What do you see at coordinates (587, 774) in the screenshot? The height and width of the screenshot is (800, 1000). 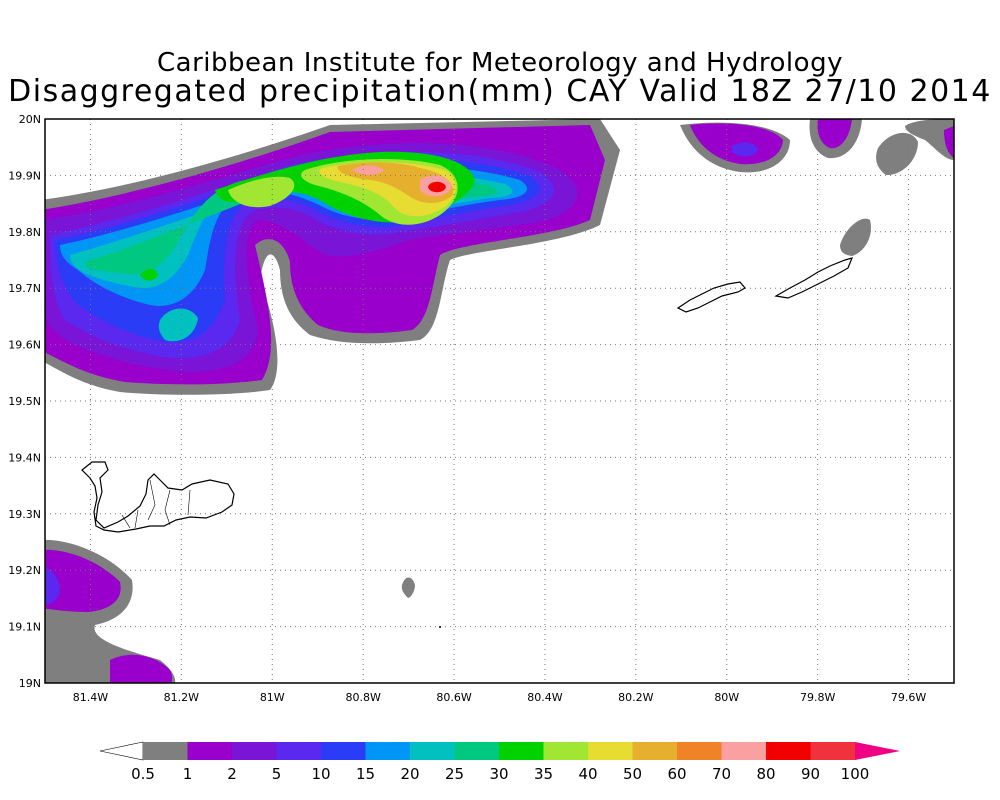 I see `colorbar-label: 40` at bounding box center [587, 774].